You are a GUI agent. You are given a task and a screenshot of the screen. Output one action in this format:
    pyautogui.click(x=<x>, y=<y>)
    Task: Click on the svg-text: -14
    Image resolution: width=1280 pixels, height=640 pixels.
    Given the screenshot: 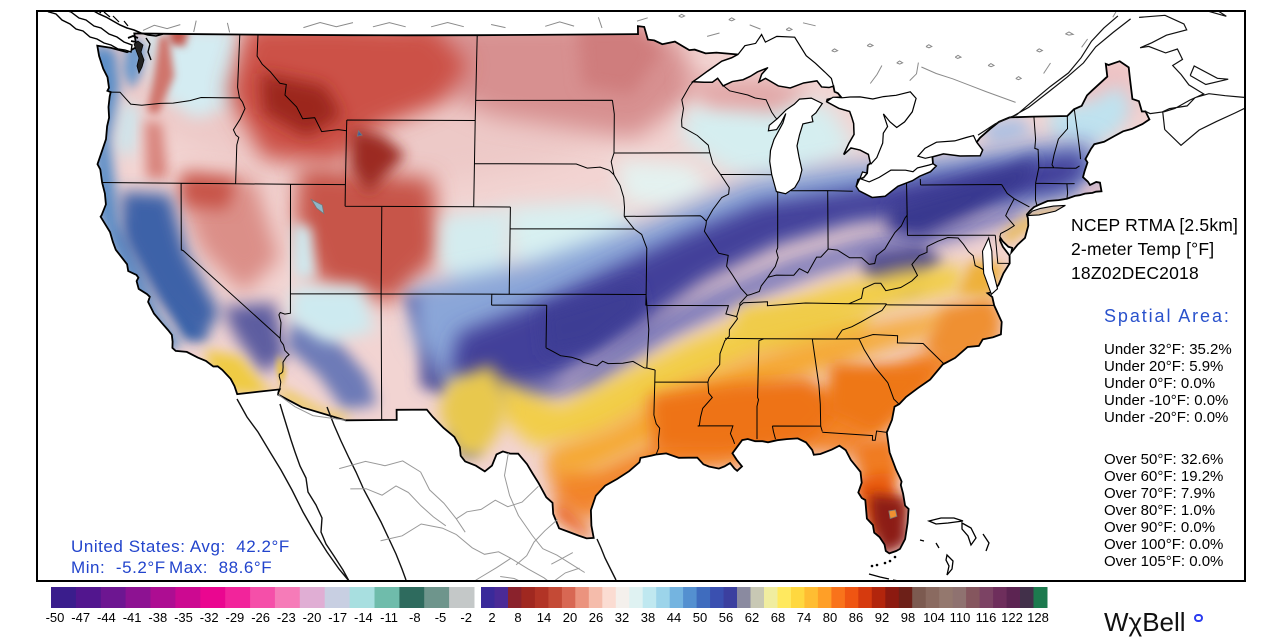 What is the action you would take?
    pyautogui.click(x=363, y=617)
    